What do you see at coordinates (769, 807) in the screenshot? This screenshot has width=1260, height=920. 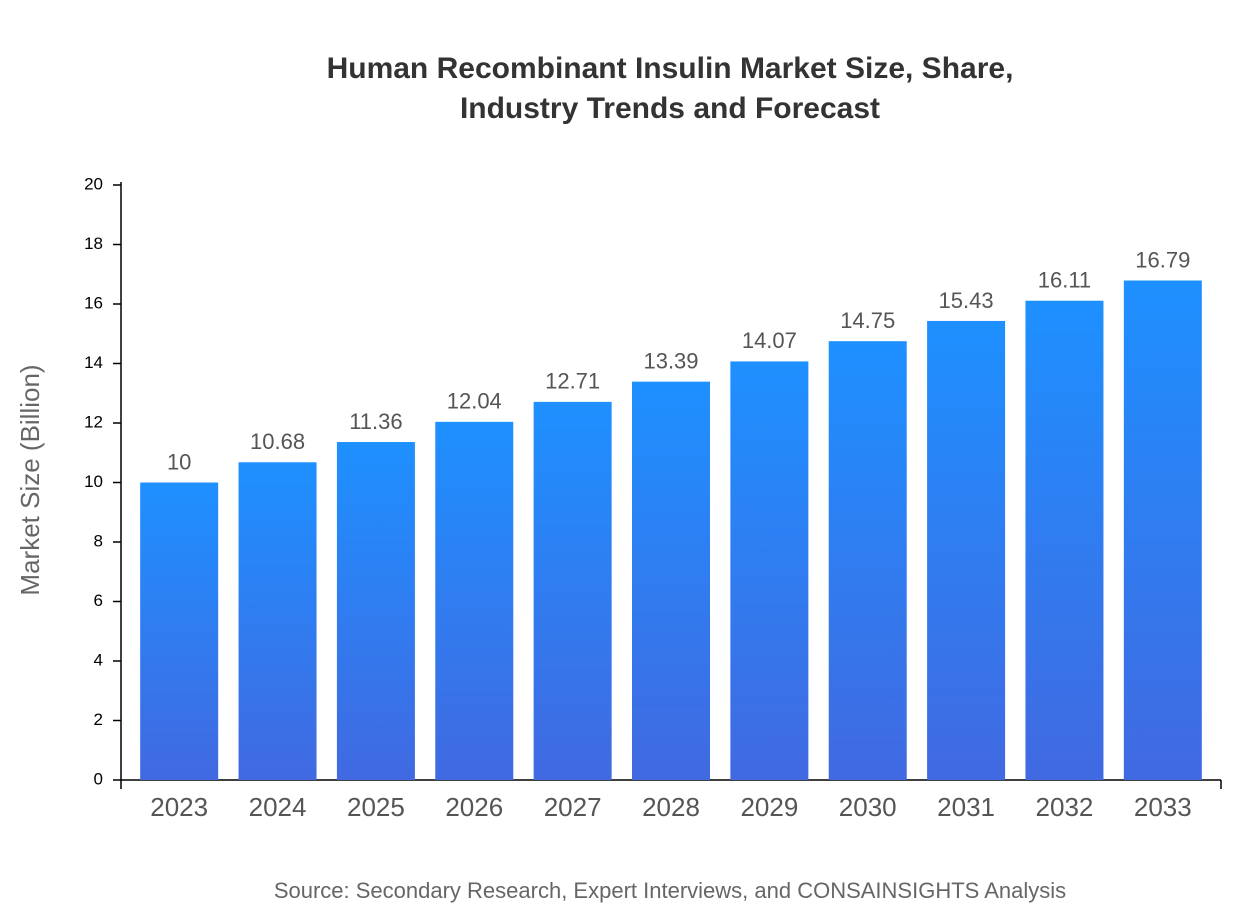 I see `x-tick-label: 2029` at bounding box center [769, 807].